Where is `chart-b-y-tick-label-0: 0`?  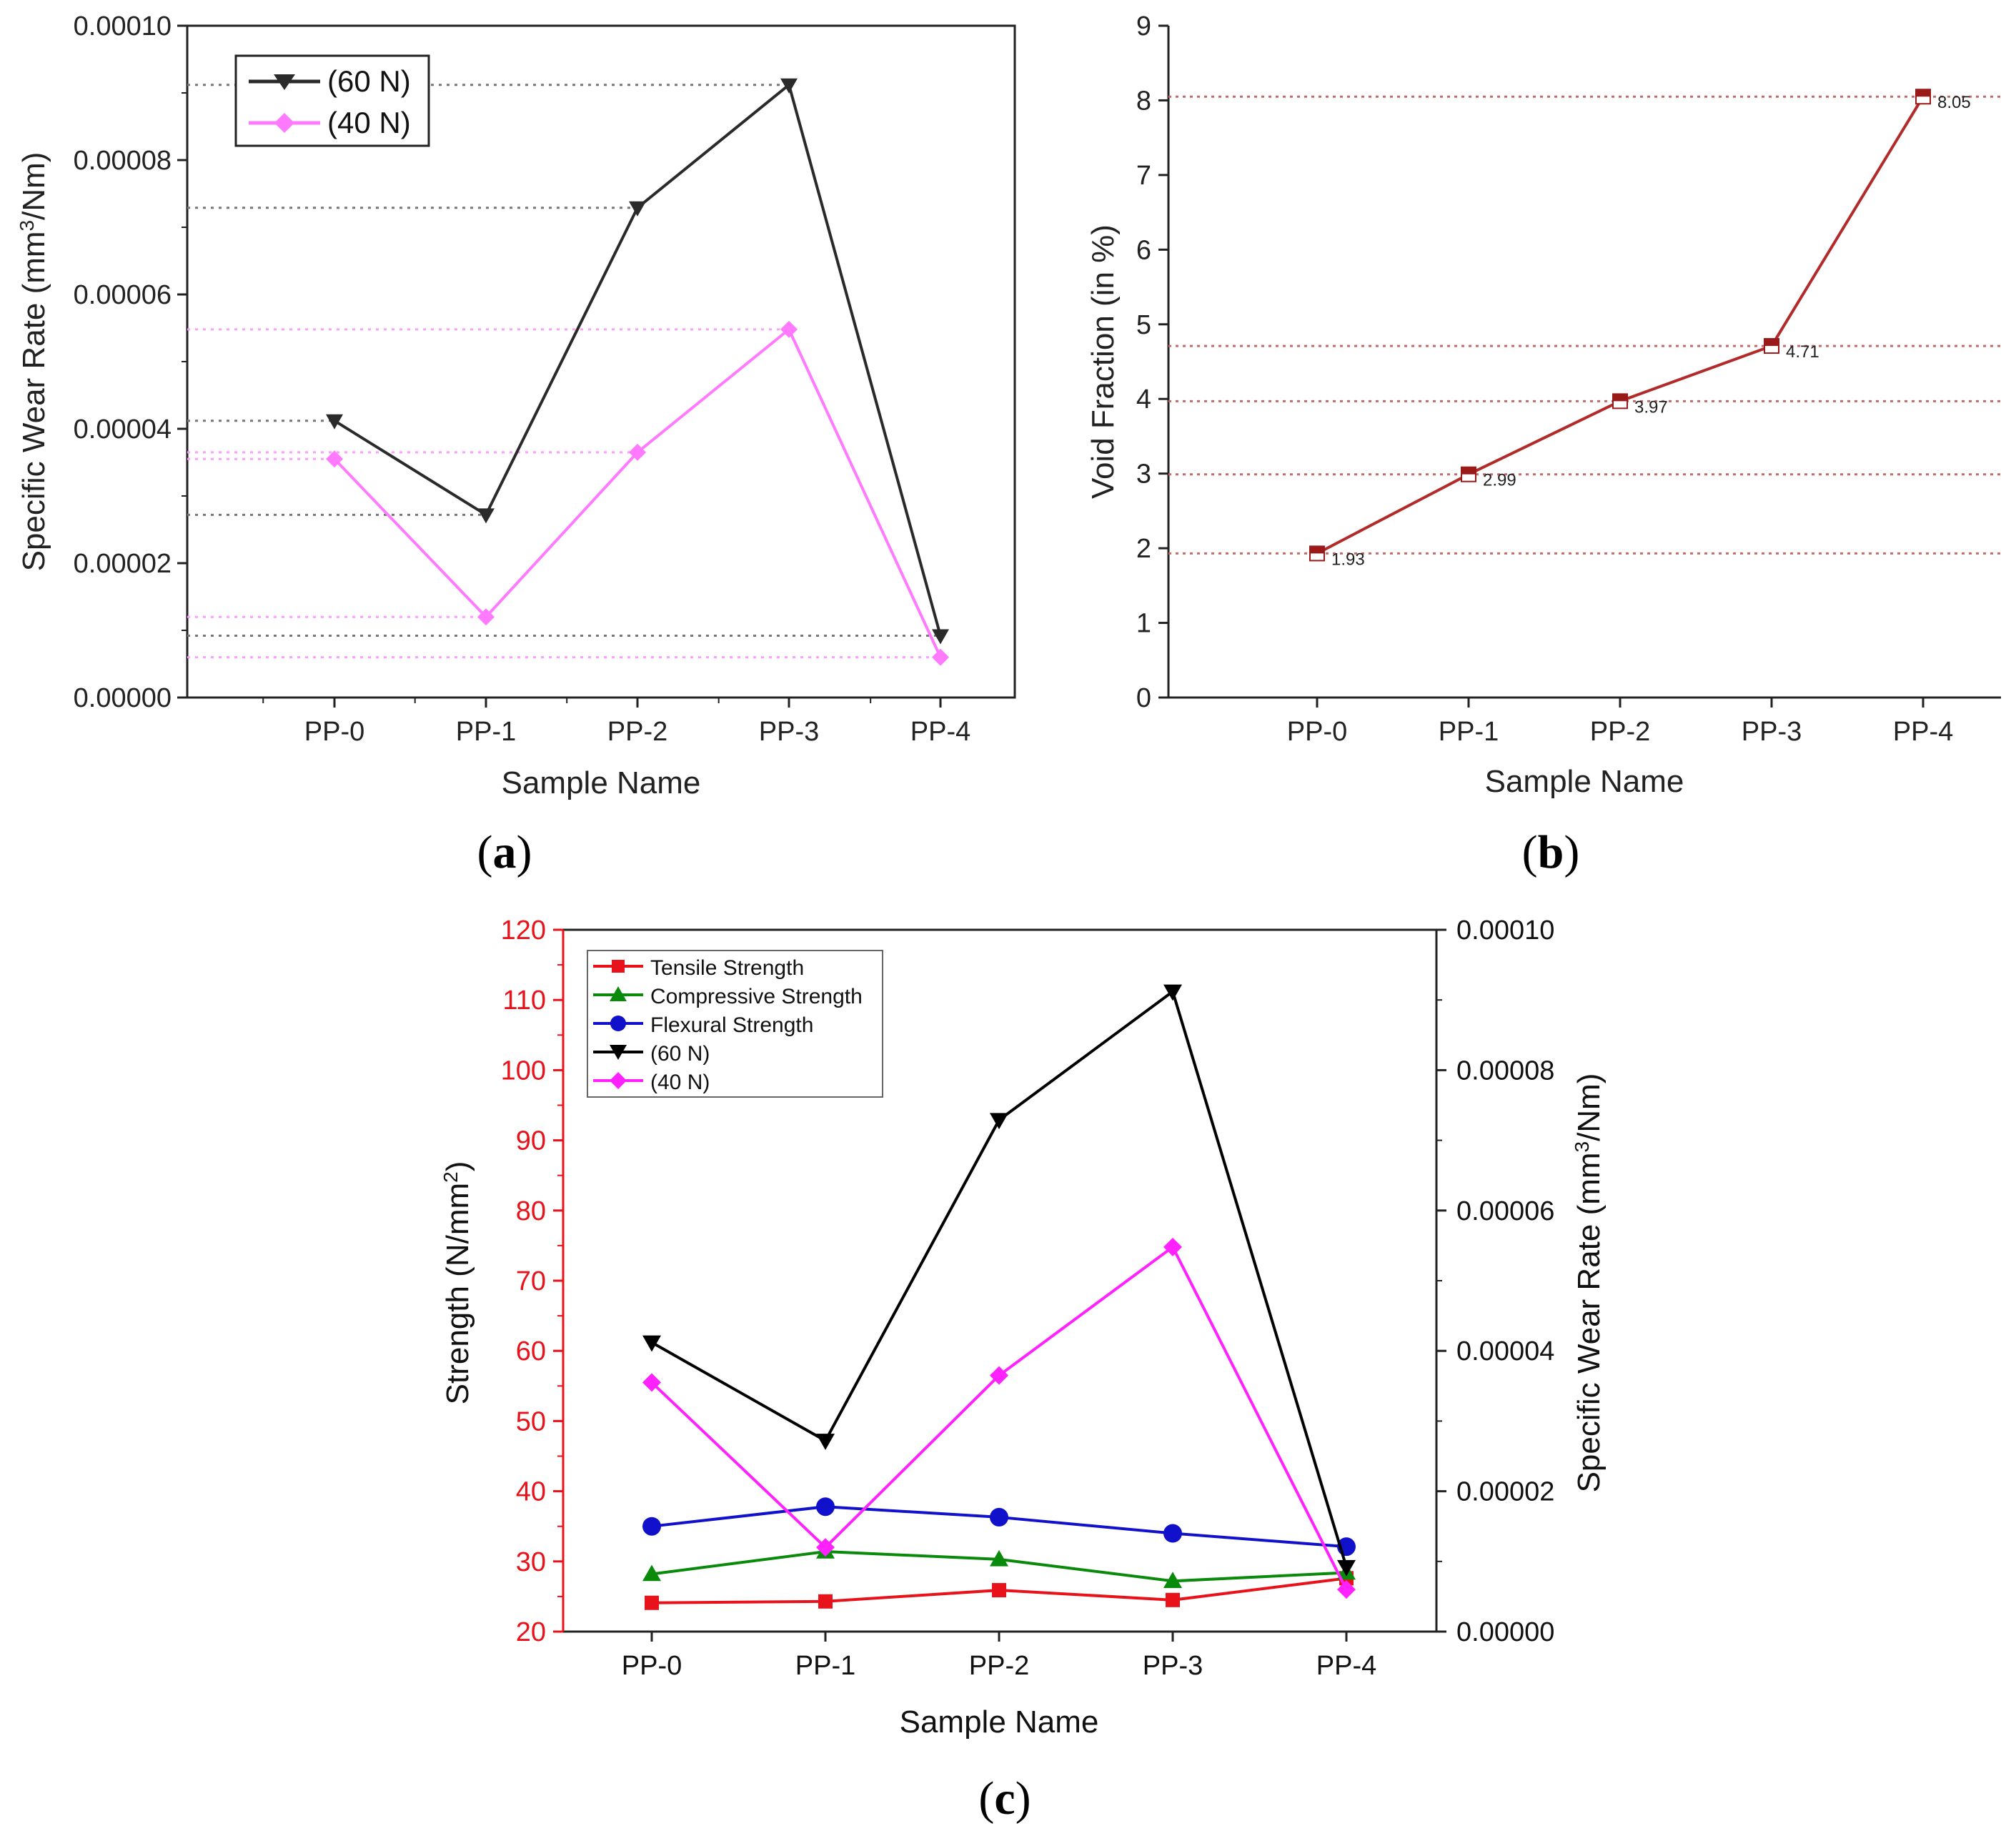
chart-b-y-tick-label-0: 0 is located at coordinates (1143, 698).